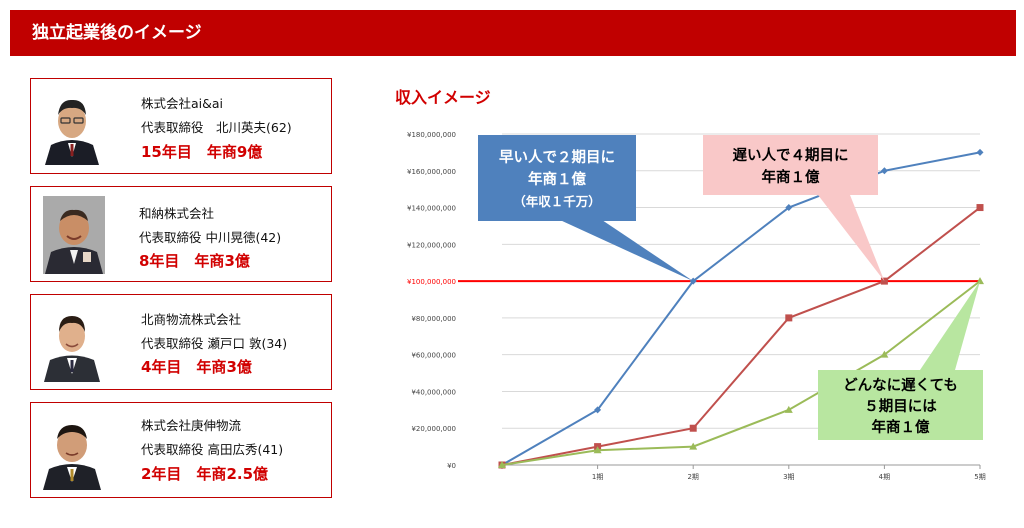  I want to click on ceo-name: 代表取締役 高田広秀(41), so click(212, 449).